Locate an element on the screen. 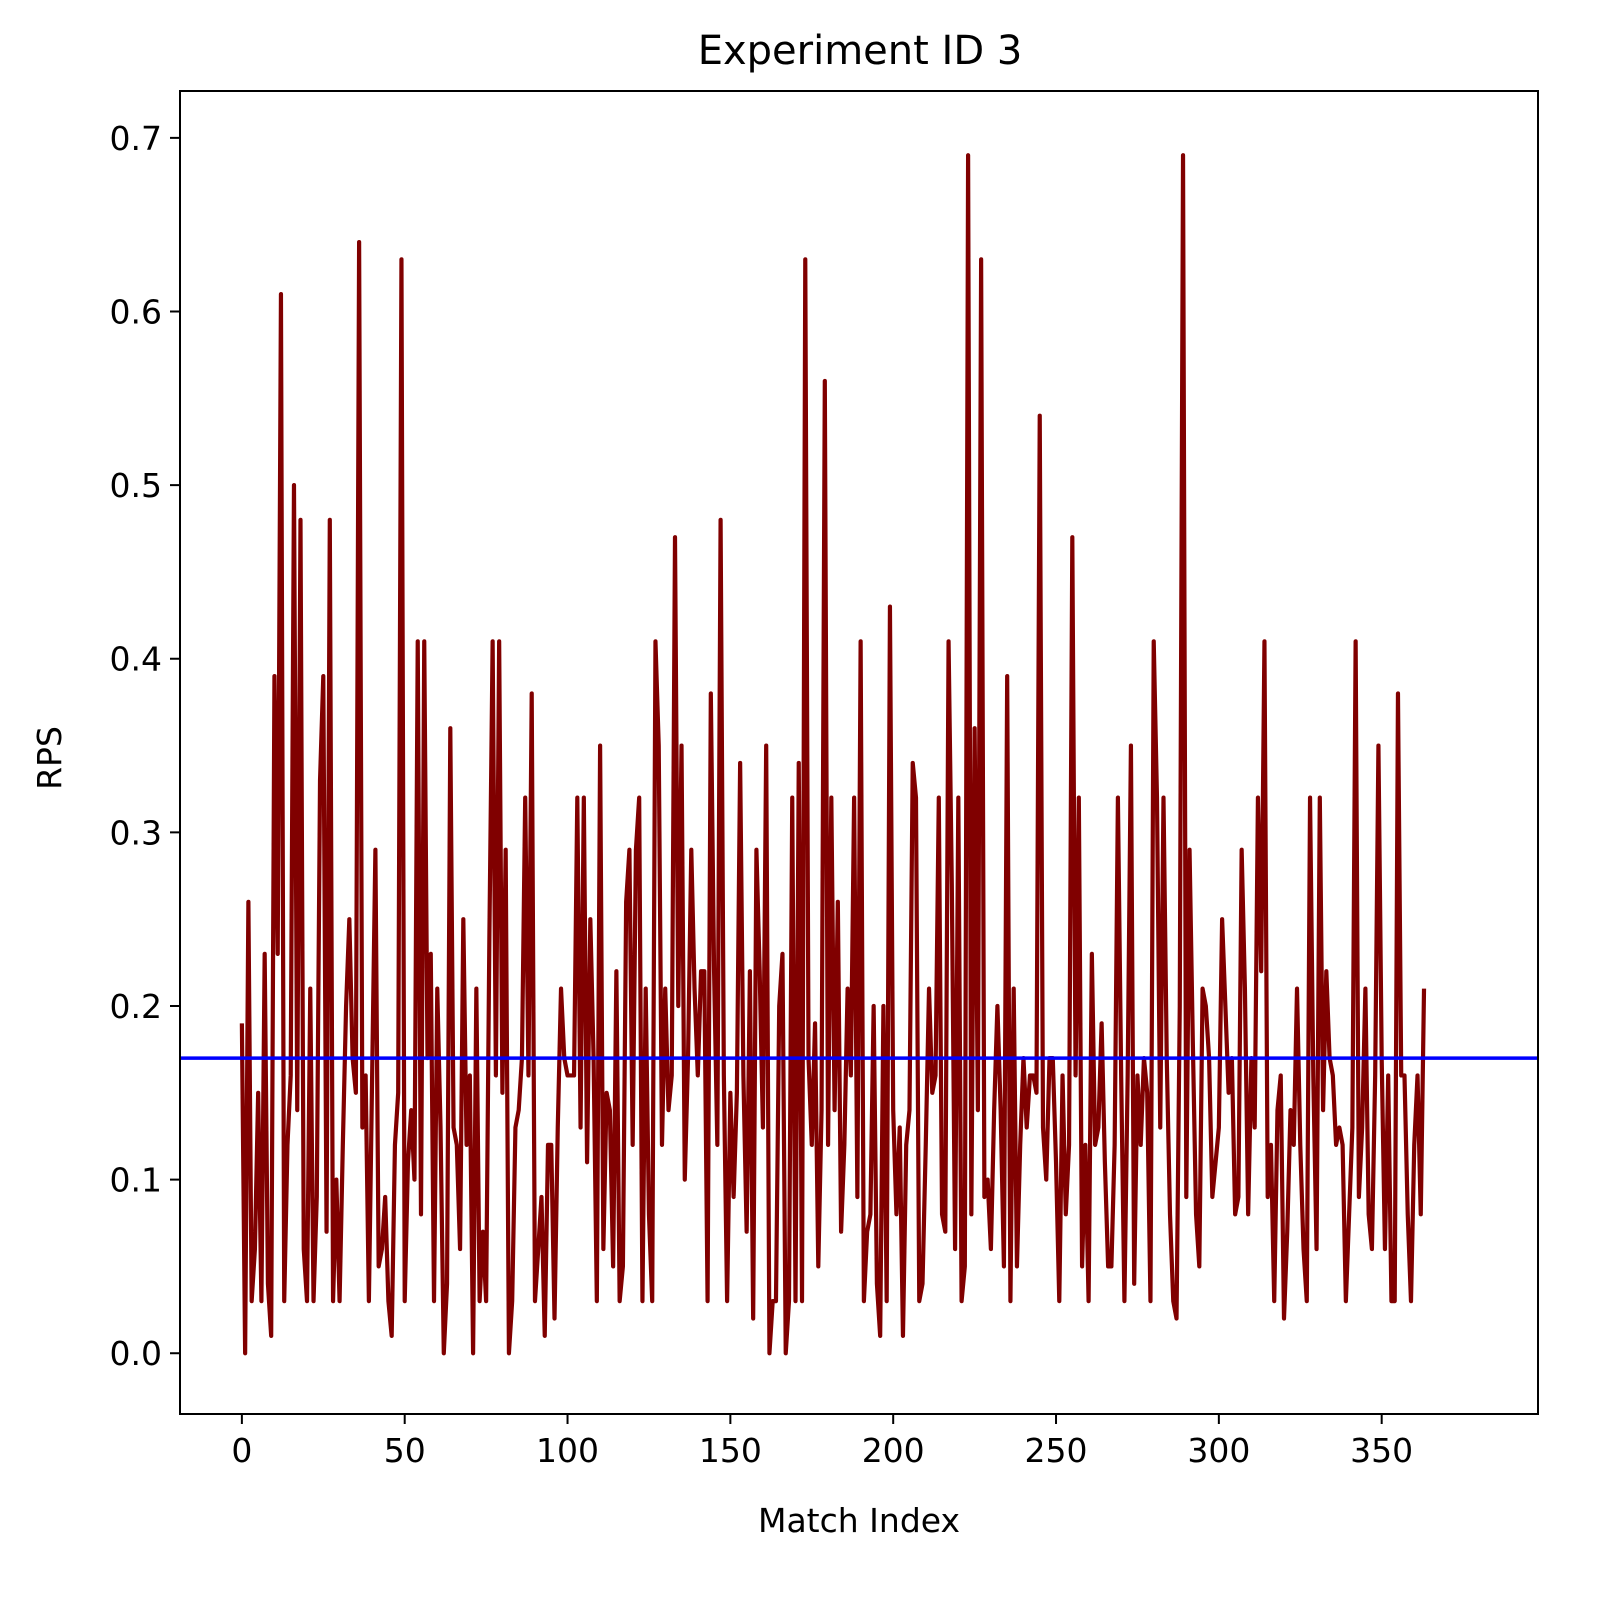 The width and height of the screenshot is (1609, 1611). x-tick-label: 350 is located at coordinates (1381, 1450).